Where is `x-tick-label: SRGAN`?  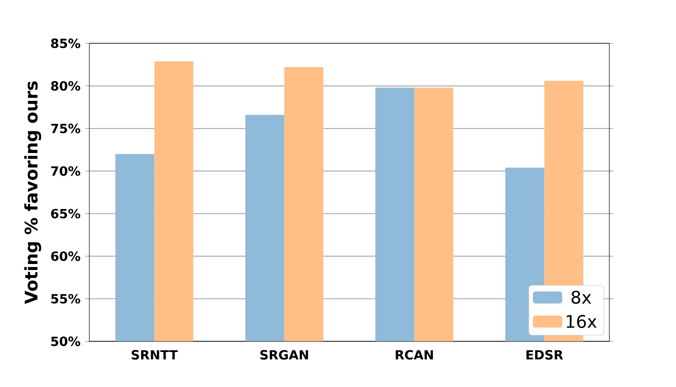
x-tick-label: SRGAN is located at coordinates (284, 355).